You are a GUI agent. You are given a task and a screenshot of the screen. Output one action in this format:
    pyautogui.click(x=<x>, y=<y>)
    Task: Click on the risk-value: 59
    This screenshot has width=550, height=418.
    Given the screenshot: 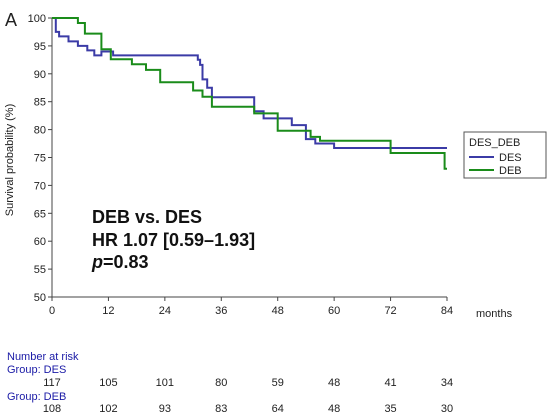 What is the action you would take?
    pyautogui.click(x=277, y=383)
    